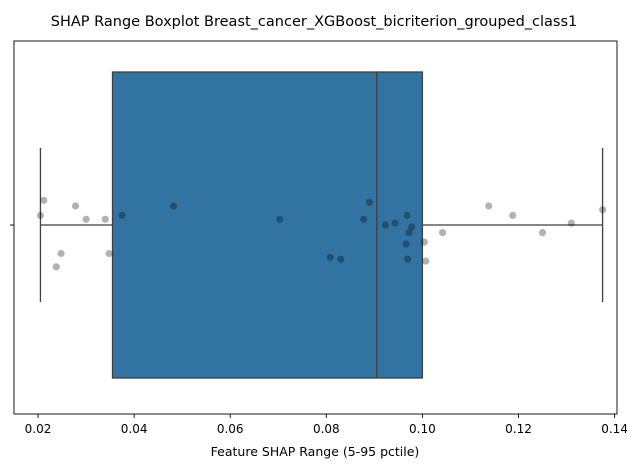  Describe the element at coordinates (321, 233) in the screenshot. I see `points-layer` at that location.